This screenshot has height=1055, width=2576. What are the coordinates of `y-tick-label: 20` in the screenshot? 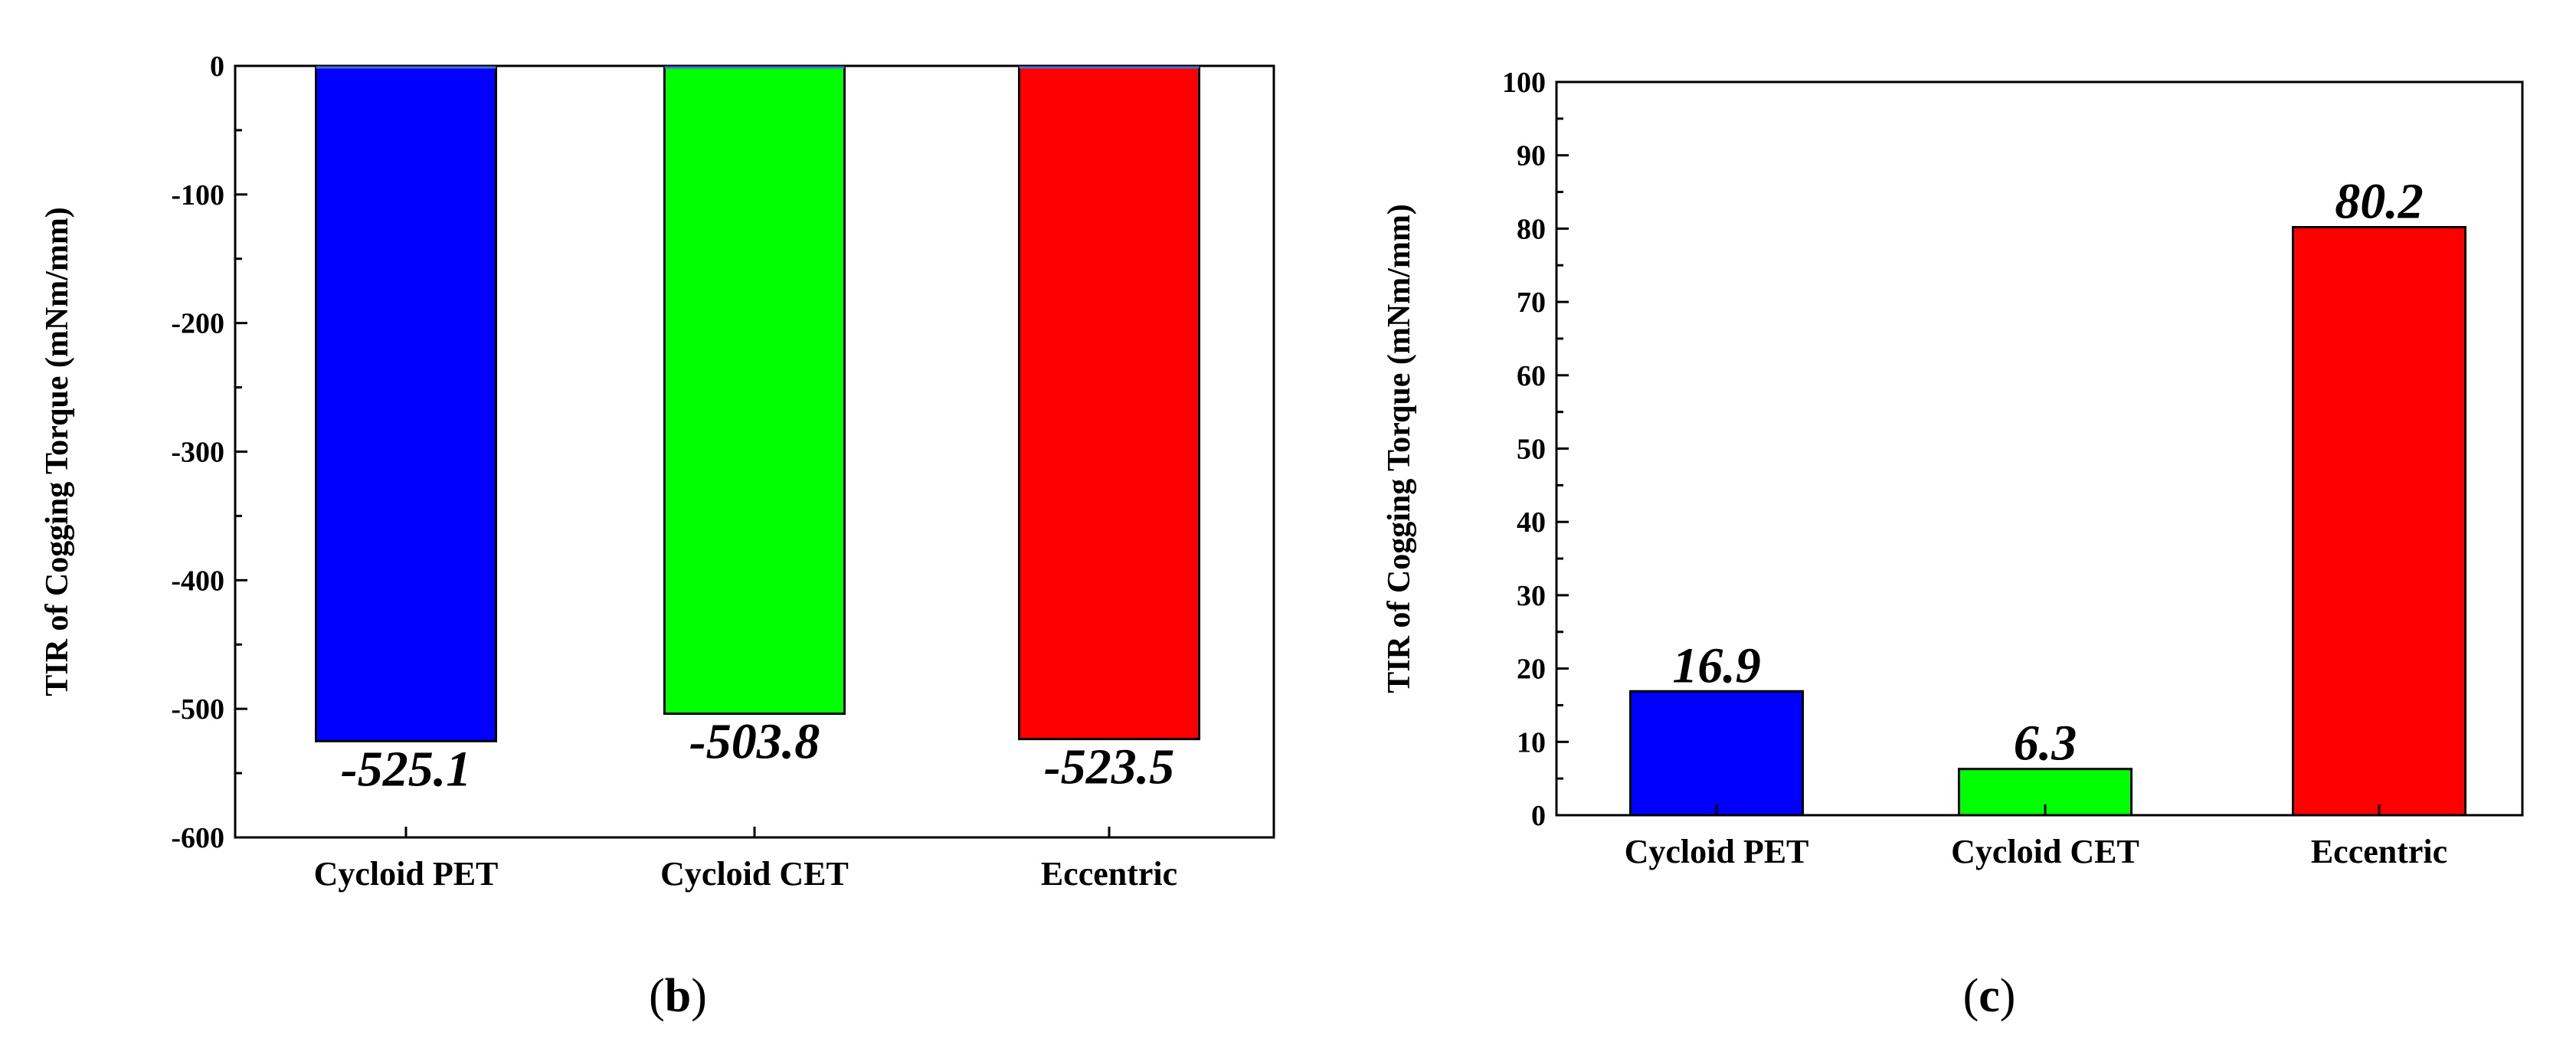 It's located at (1531, 670).